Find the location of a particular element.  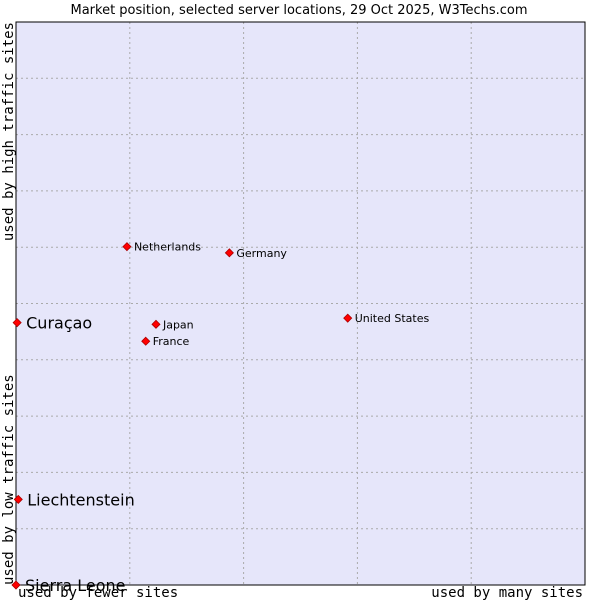

point-label-sierra-leone: Sierra Leone is located at coordinates (75, 585).